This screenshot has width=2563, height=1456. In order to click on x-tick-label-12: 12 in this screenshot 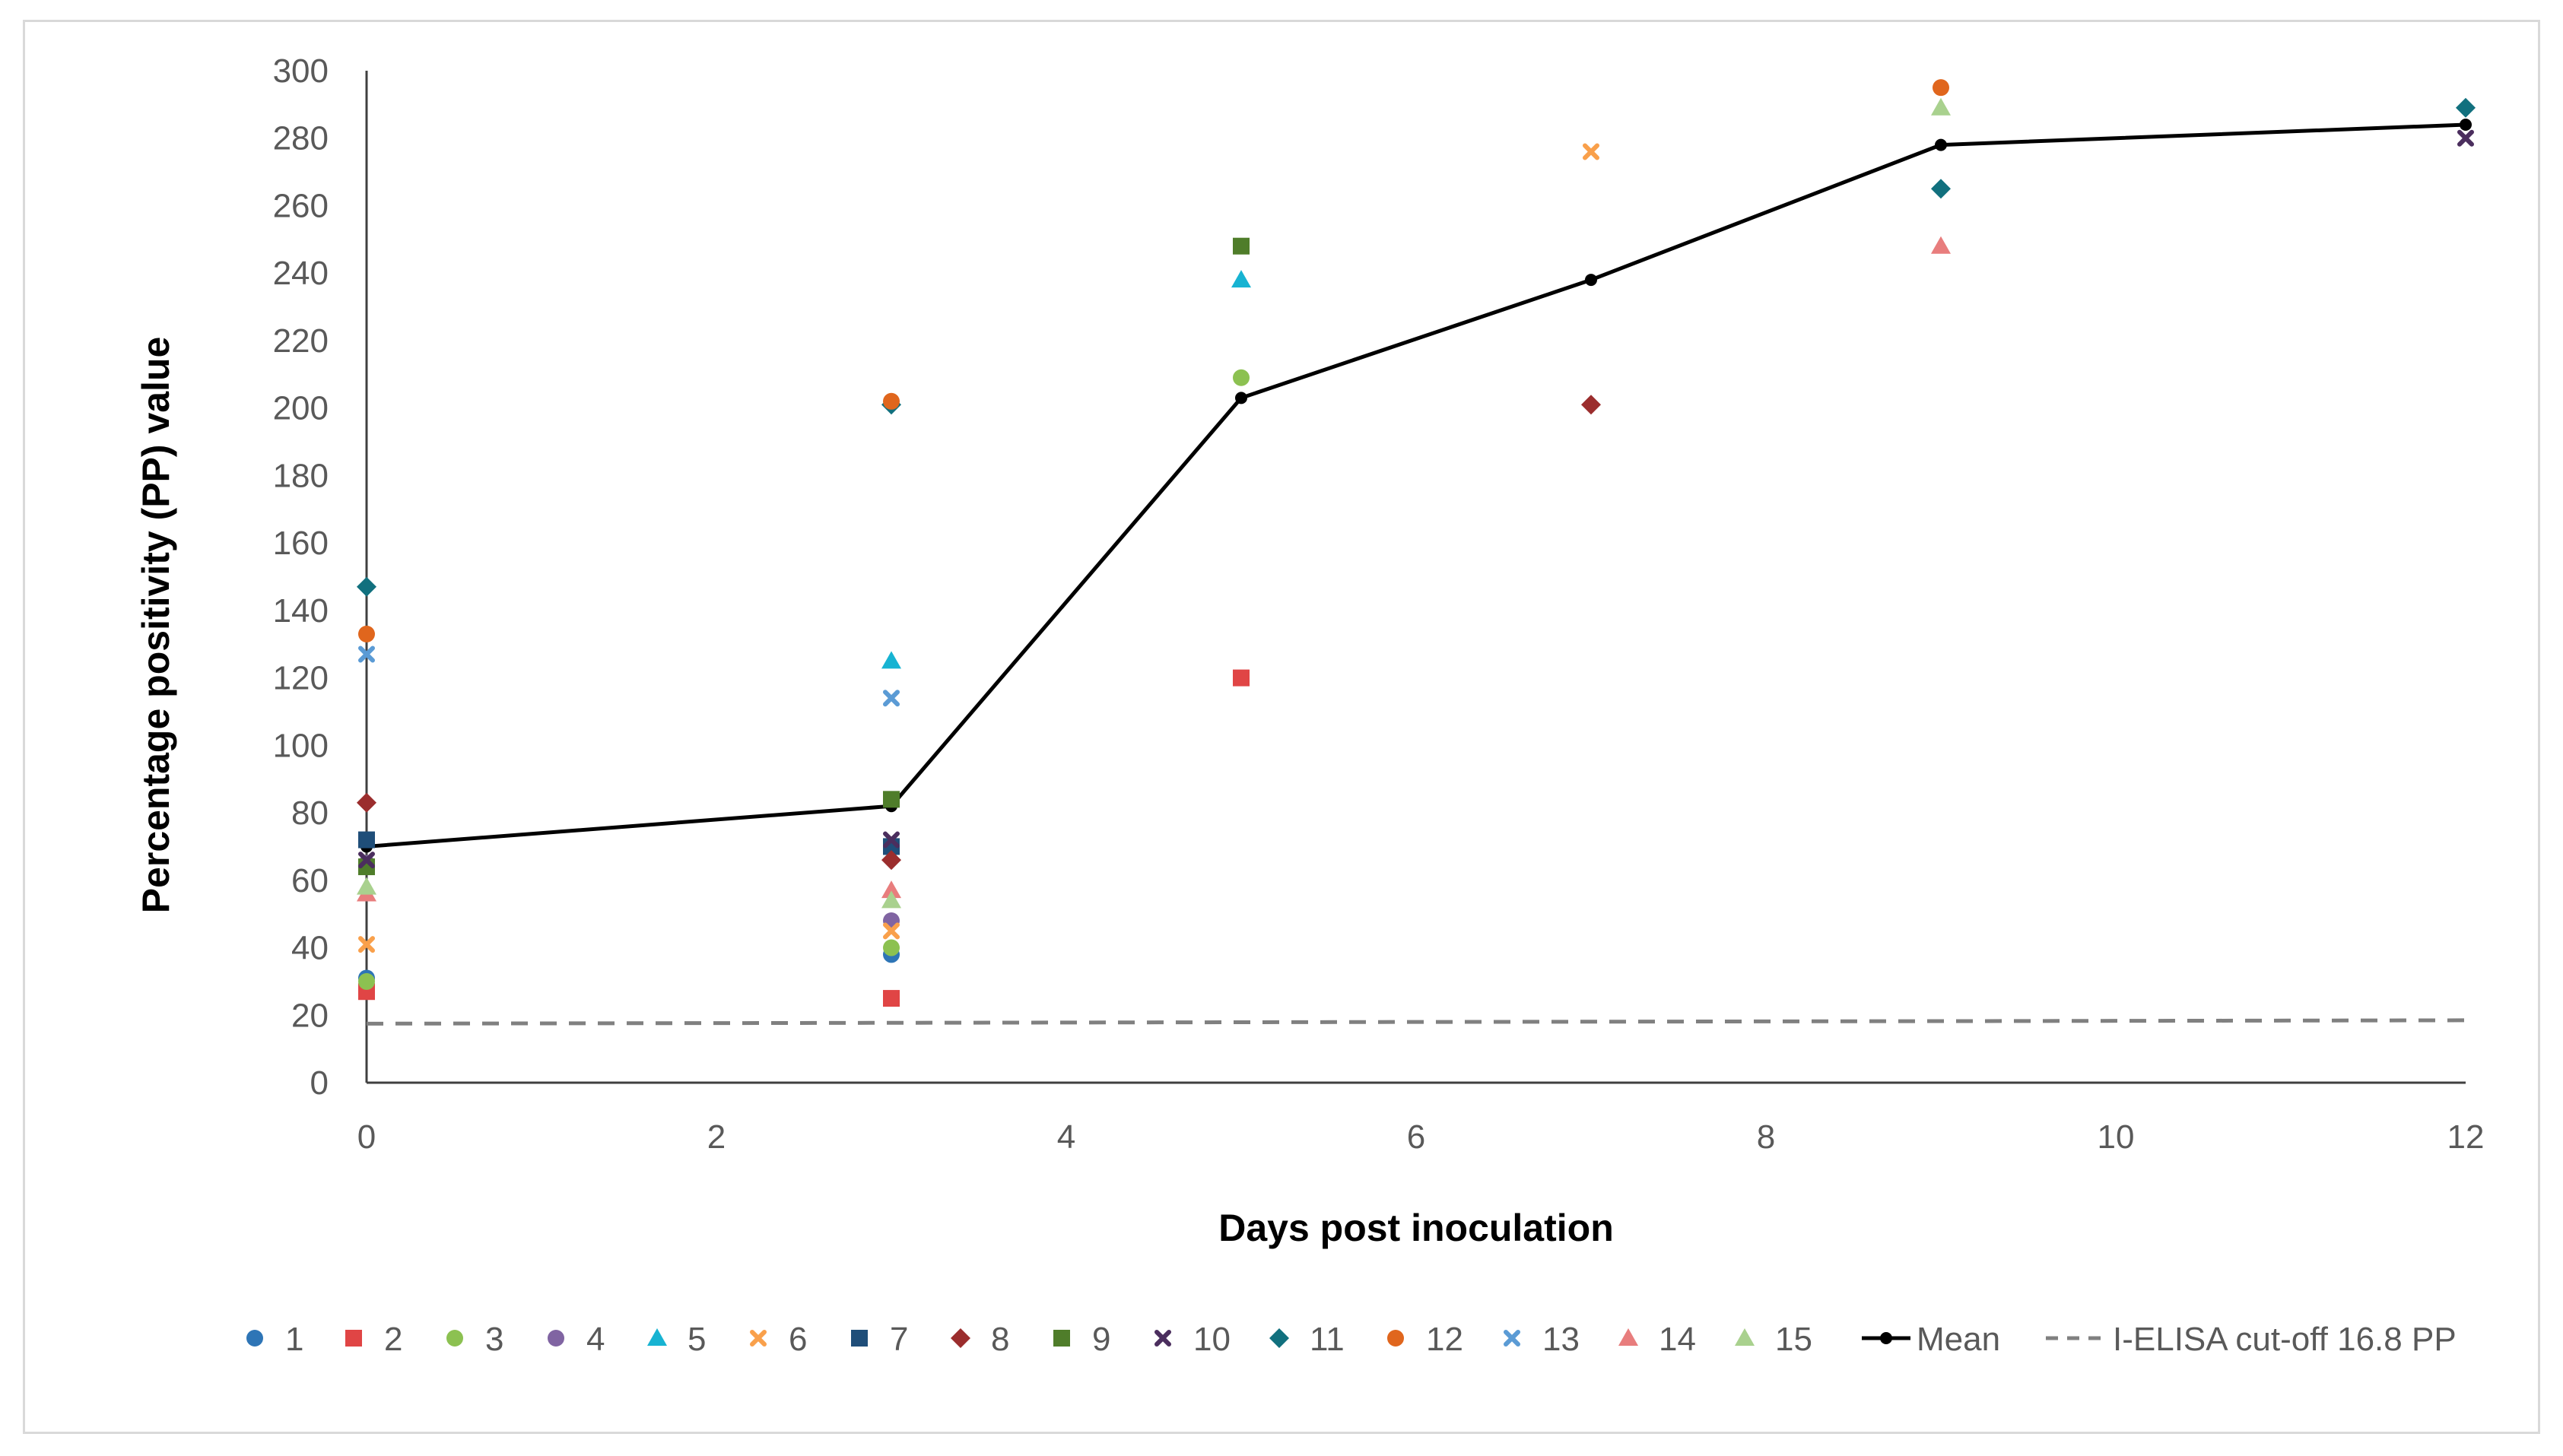, I will do `click(2466, 1137)`.